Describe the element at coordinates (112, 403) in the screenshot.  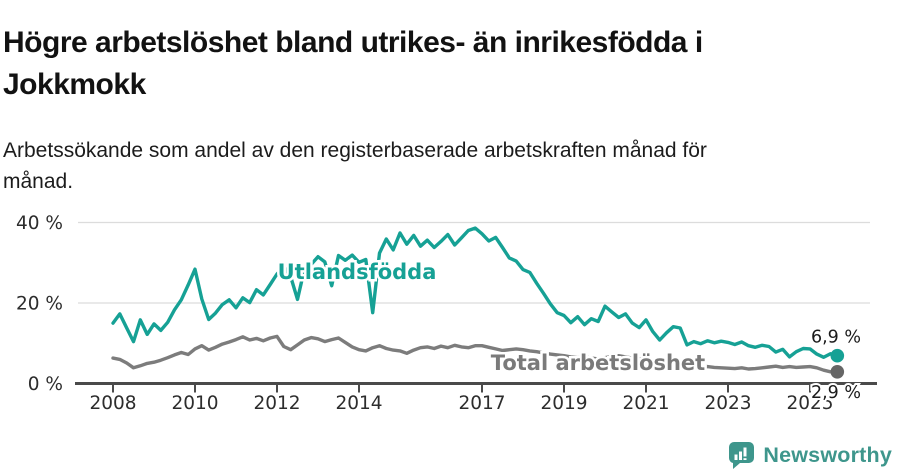
I see `x-axis-tick-label: 2008` at that location.